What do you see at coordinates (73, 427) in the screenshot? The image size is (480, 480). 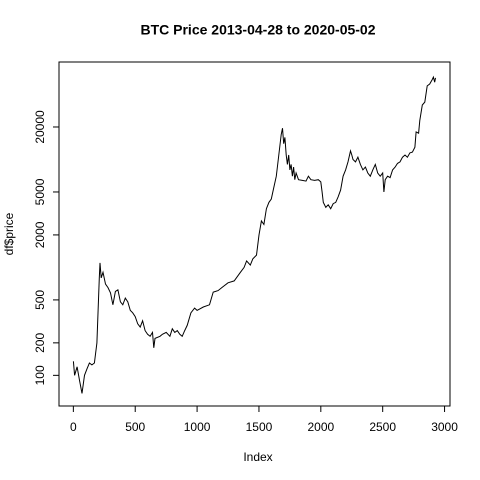 I see `x-tick-label: 0` at bounding box center [73, 427].